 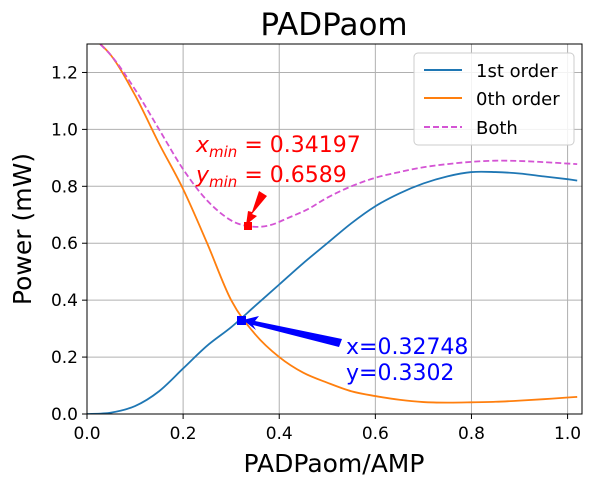 I want to click on annotation-min-marker, so click(x=248, y=226).